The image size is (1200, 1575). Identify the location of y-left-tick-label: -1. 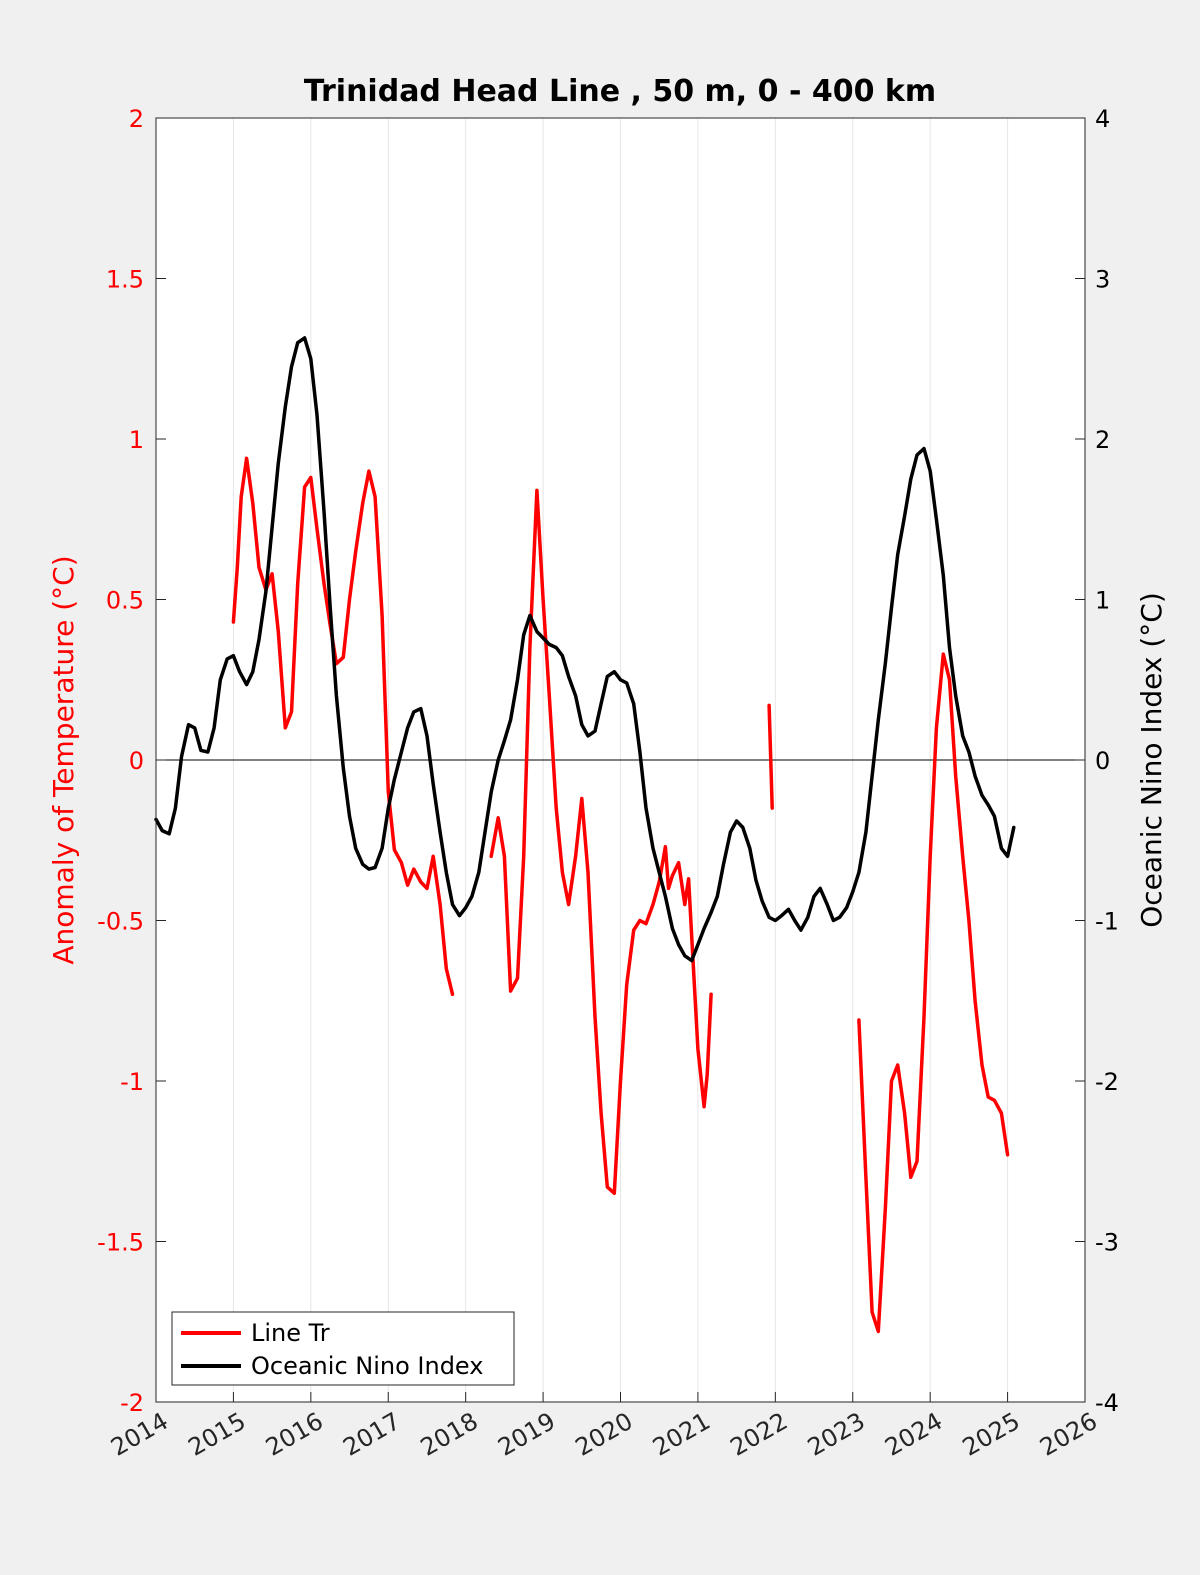
(132, 1082).